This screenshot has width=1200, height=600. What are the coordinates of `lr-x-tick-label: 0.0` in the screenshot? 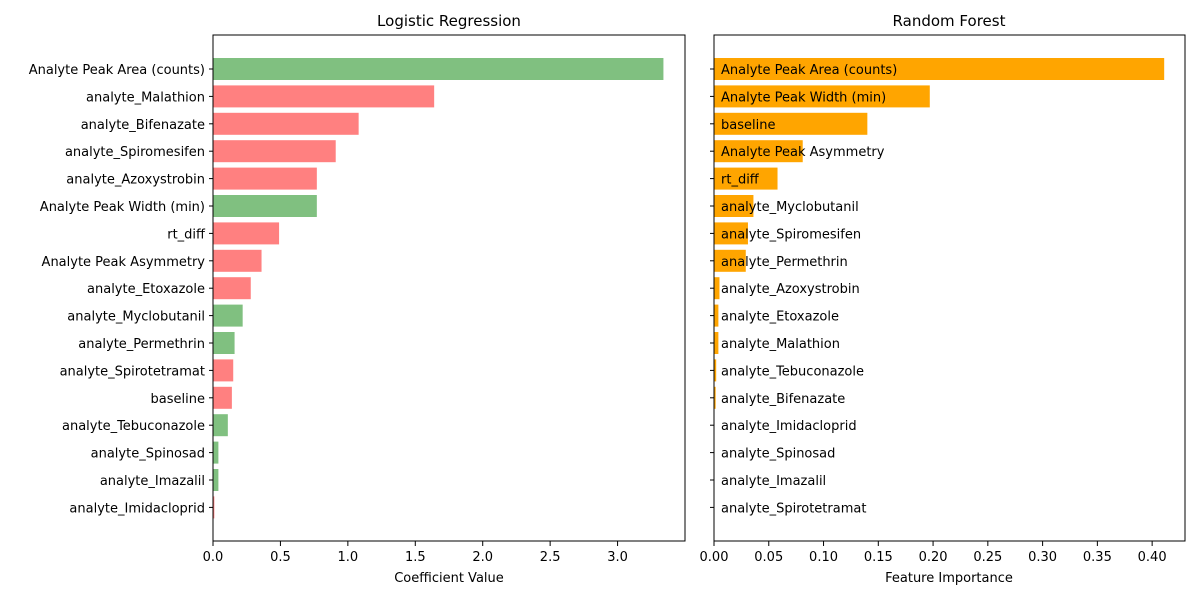 It's located at (213, 557).